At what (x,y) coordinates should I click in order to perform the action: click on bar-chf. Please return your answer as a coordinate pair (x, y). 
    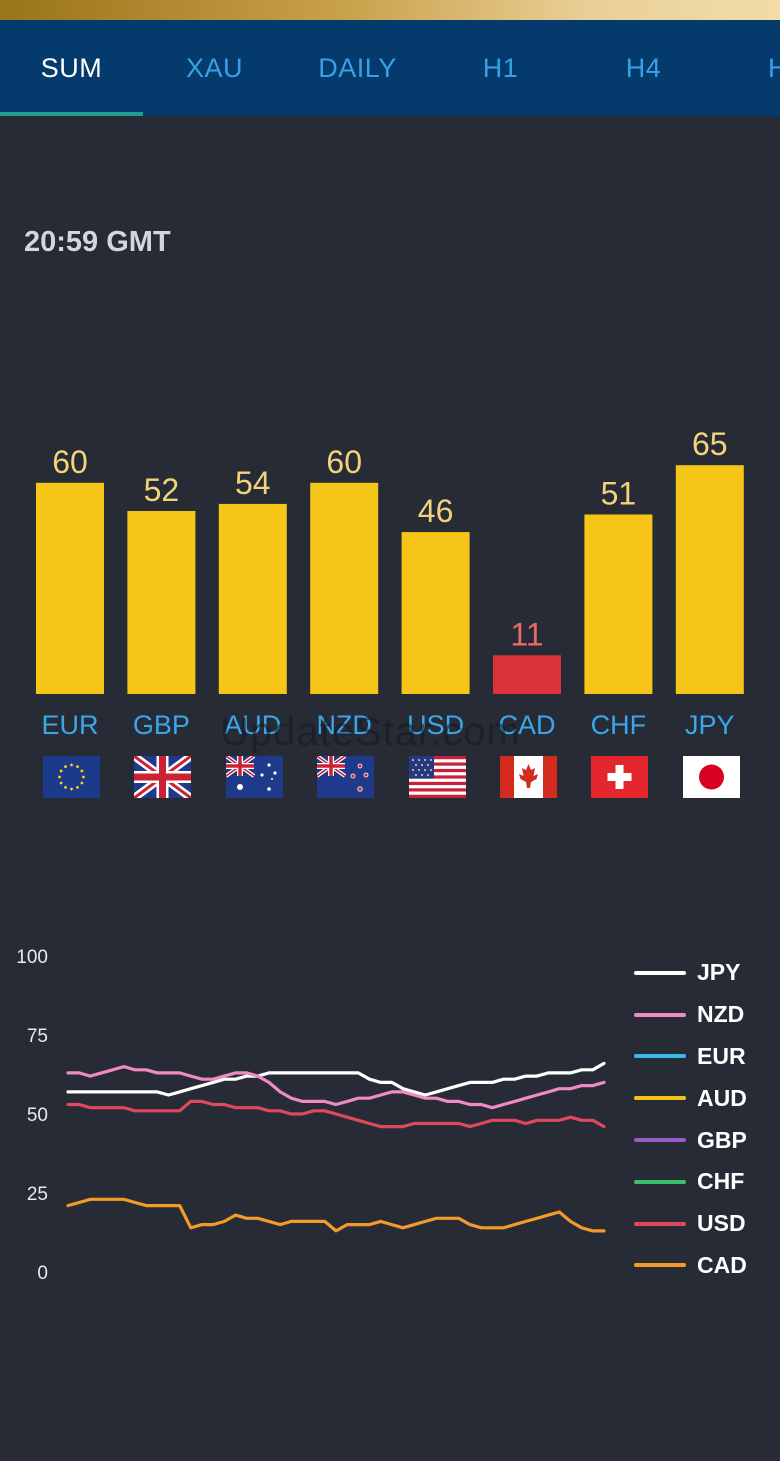
    Looking at the image, I should click on (618, 604).